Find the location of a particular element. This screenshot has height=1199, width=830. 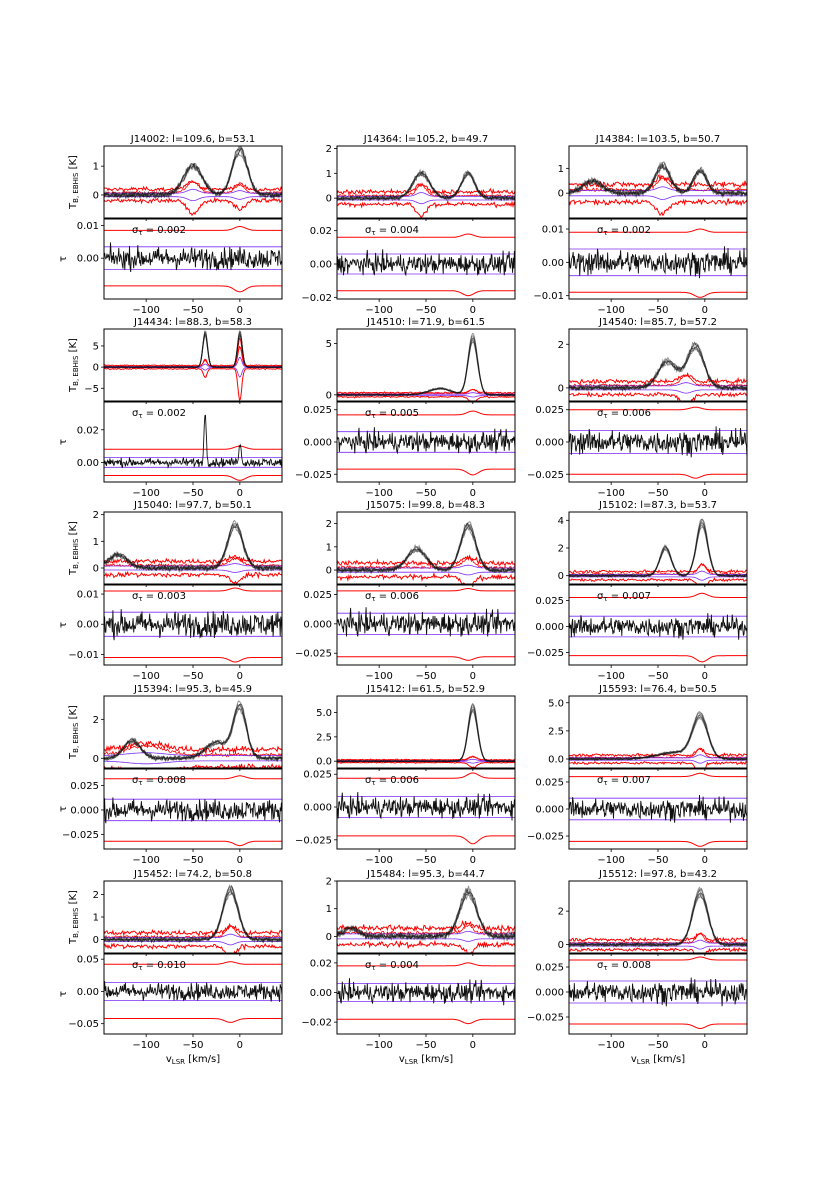

panel-title: J15593: l=76.4, b=50.5 is located at coordinates (657, 689).